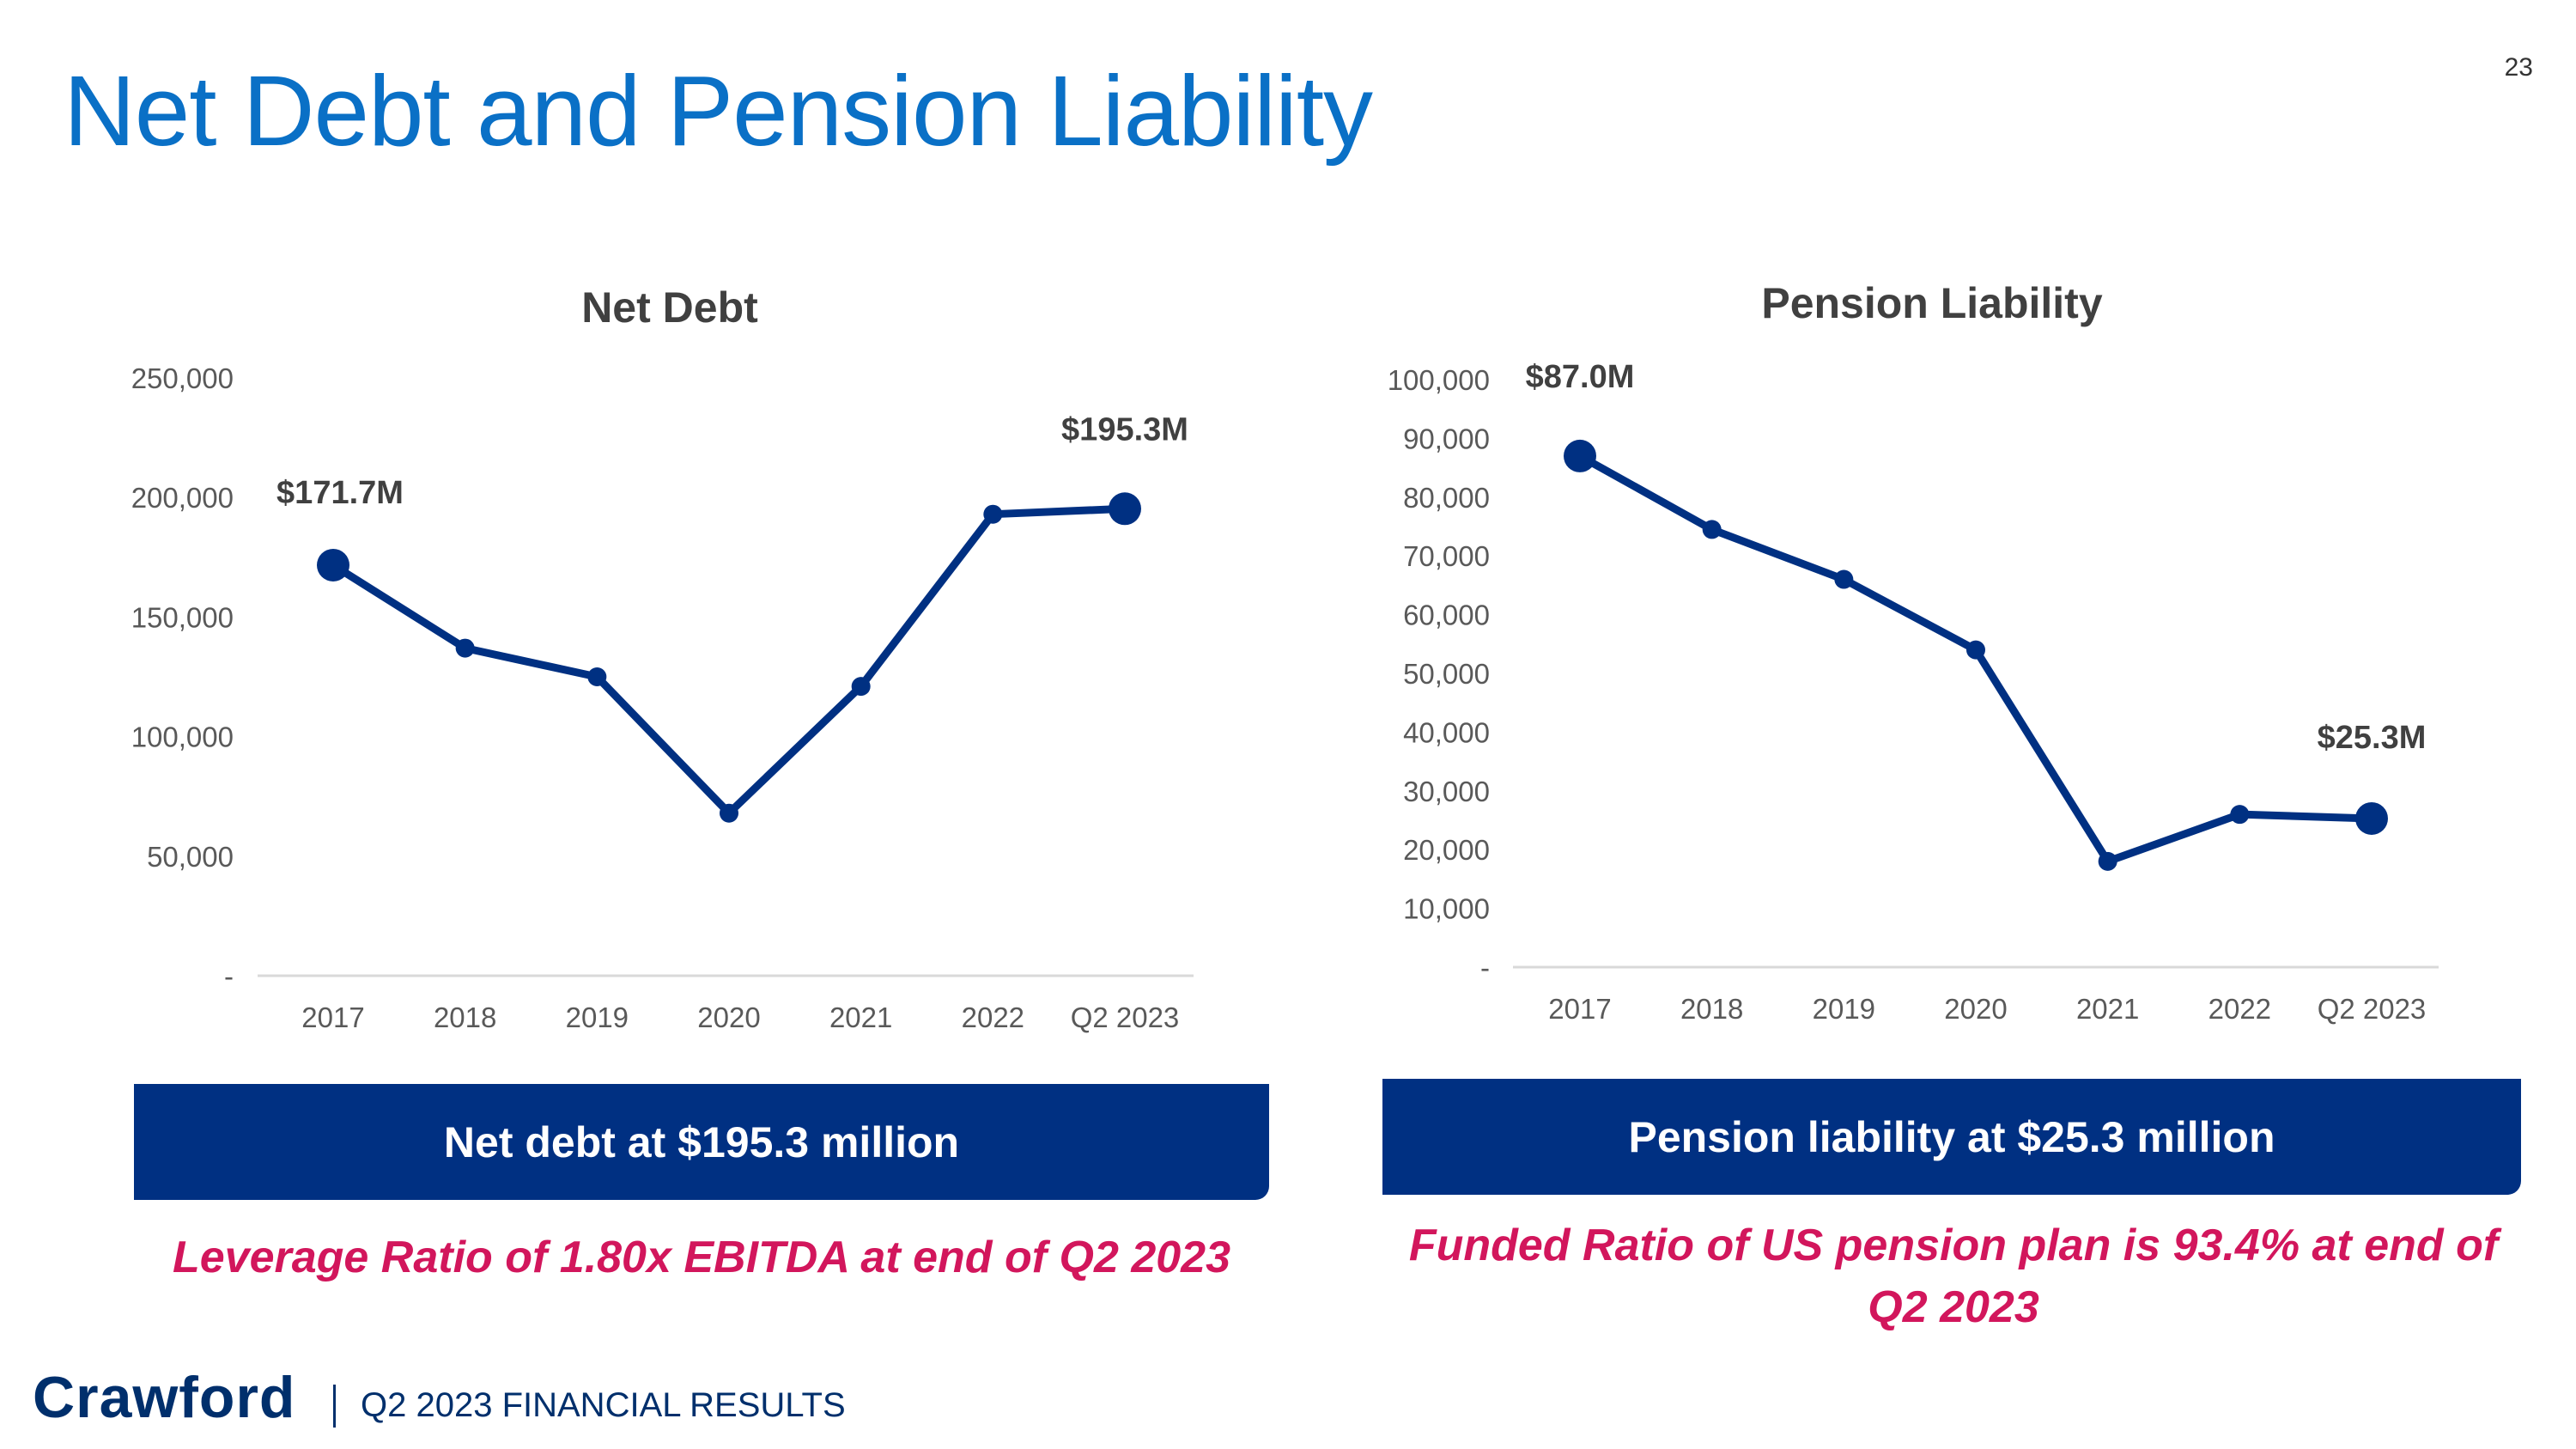  Describe the element at coordinates (182, 498) in the screenshot. I see `y-tick-label: 200,000` at that location.